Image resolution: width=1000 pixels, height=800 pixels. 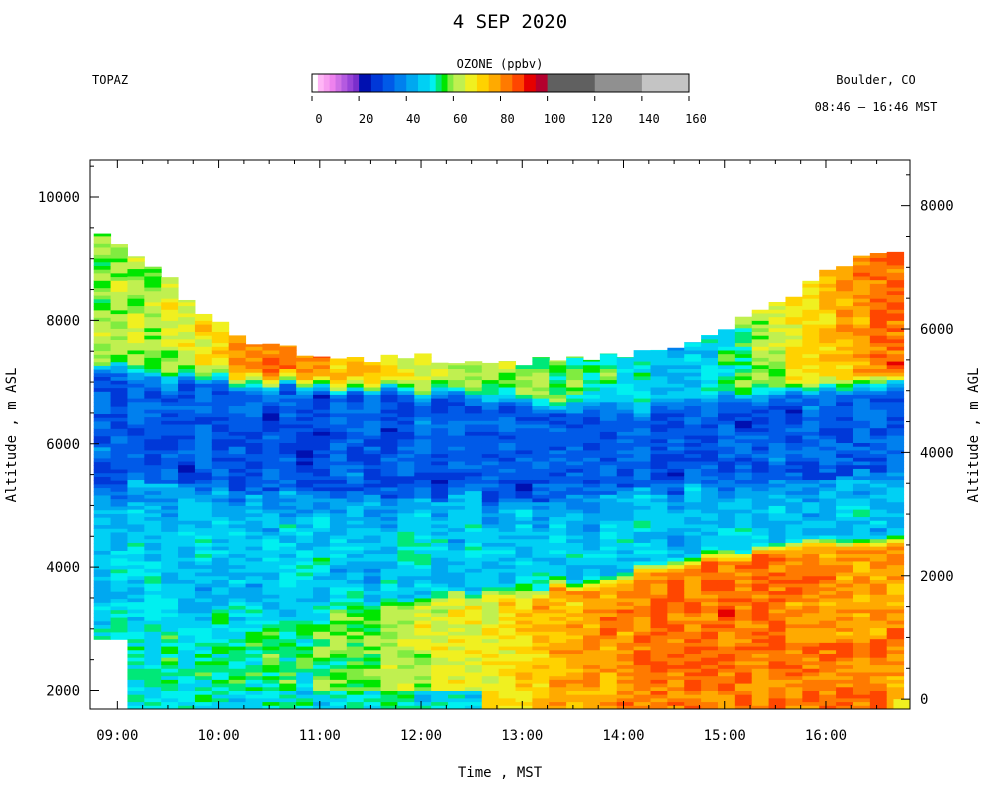 I want to click on colorbar-ticks: 0 20 40 60 80 100 120 140 160, so click(x=509, y=111).